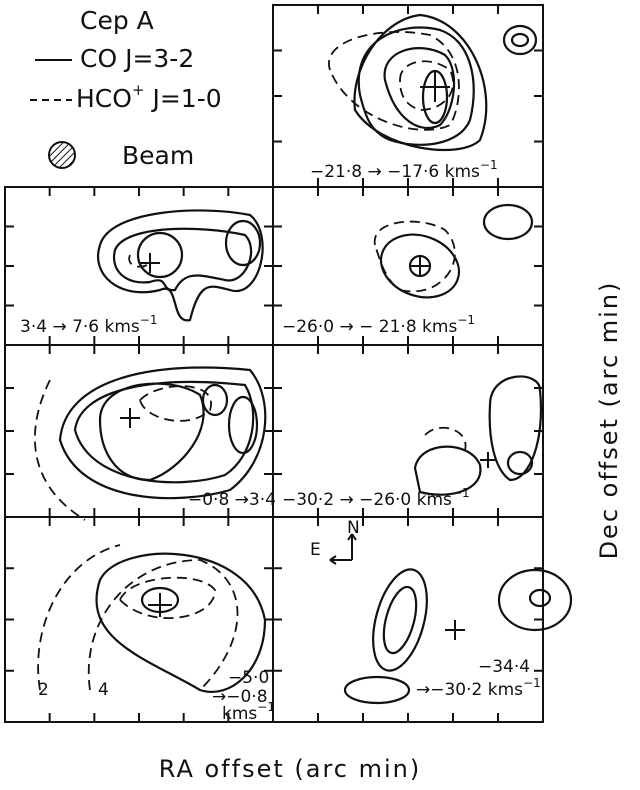  What do you see at coordinates (62, 155) in the screenshot?
I see `beam-symbol` at bounding box center [62, 155].